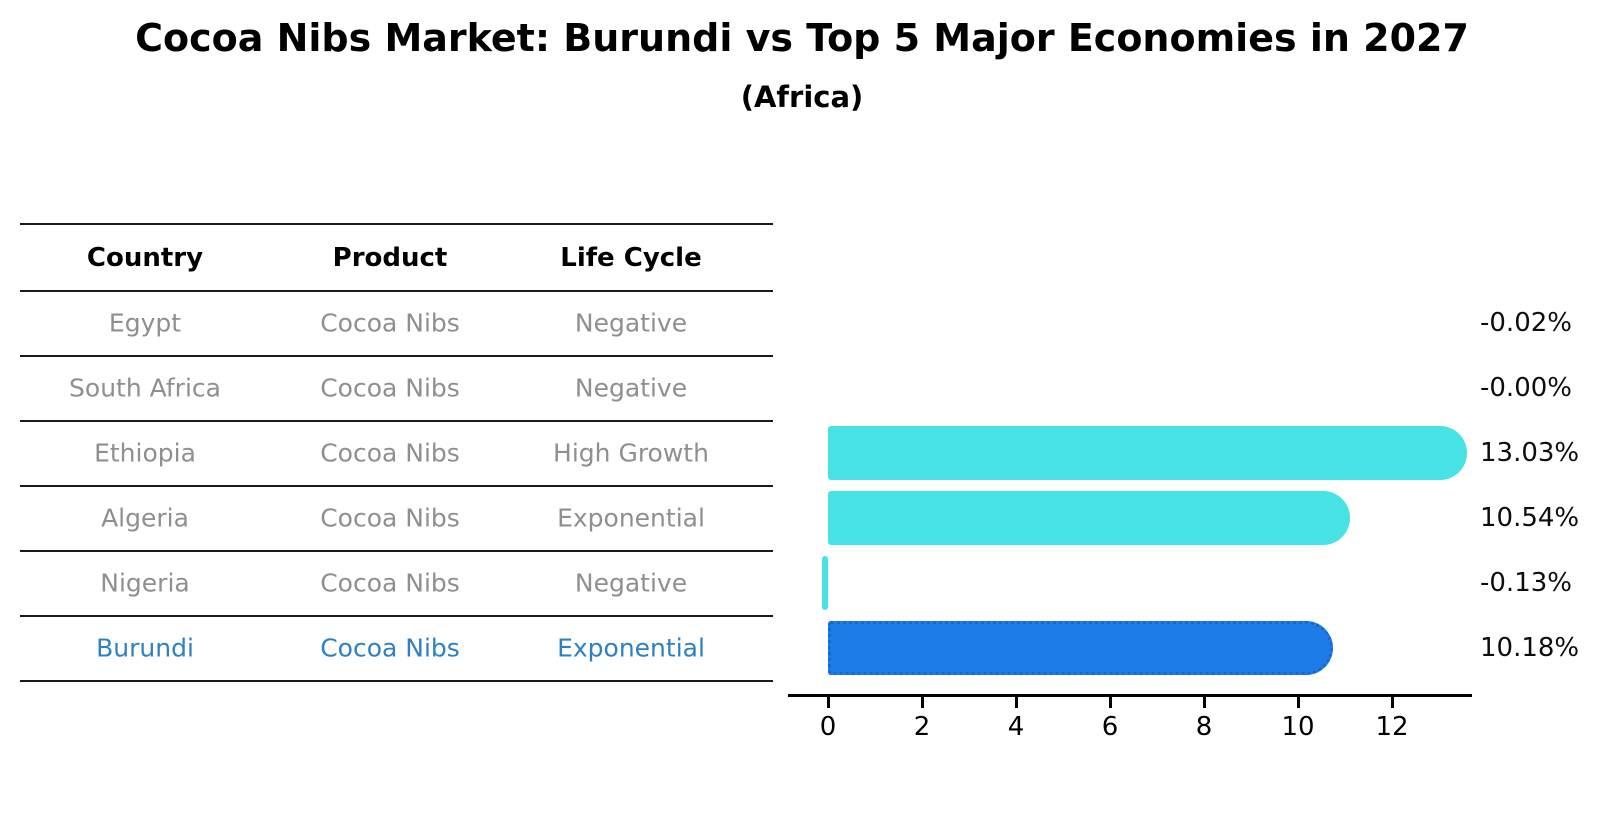 This screenshot has width=1604, height=823. Describe the element at coordinates (145, 582) in the screenshot. I see `cell-country: Nigeria` at that location.